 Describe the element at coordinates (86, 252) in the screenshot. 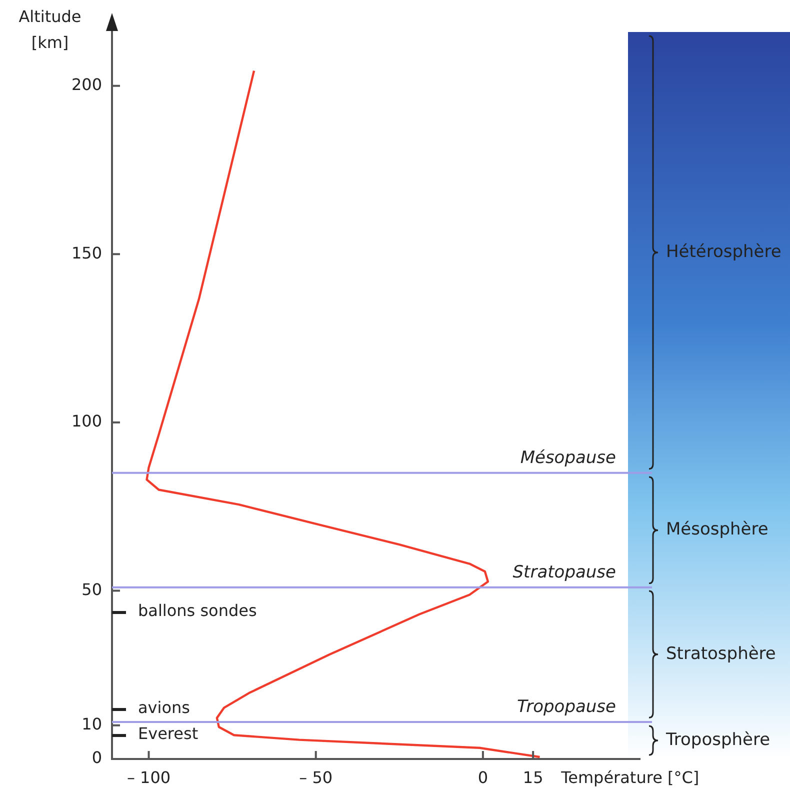

I see `y-tick-label: 150` at that location.